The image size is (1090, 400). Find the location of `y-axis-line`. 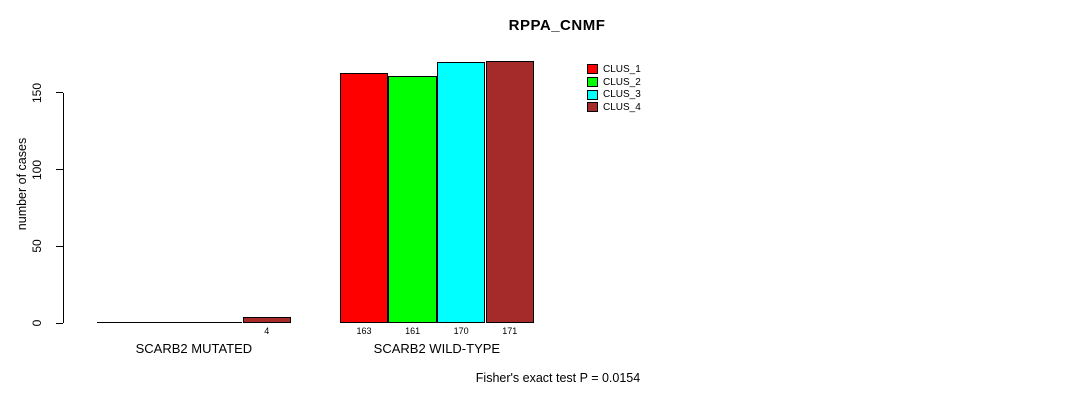

y-axis-line is located at coordinates (63, 207).